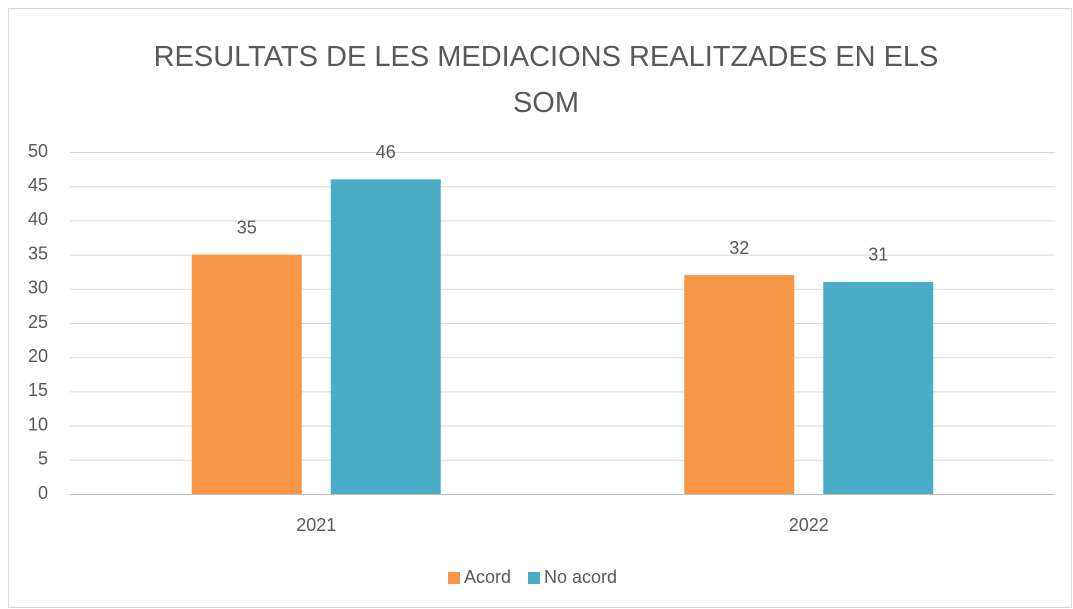 The width and height of the screenshot is (1073, 609). I want to click on data-label: 35, so click(247, 227).